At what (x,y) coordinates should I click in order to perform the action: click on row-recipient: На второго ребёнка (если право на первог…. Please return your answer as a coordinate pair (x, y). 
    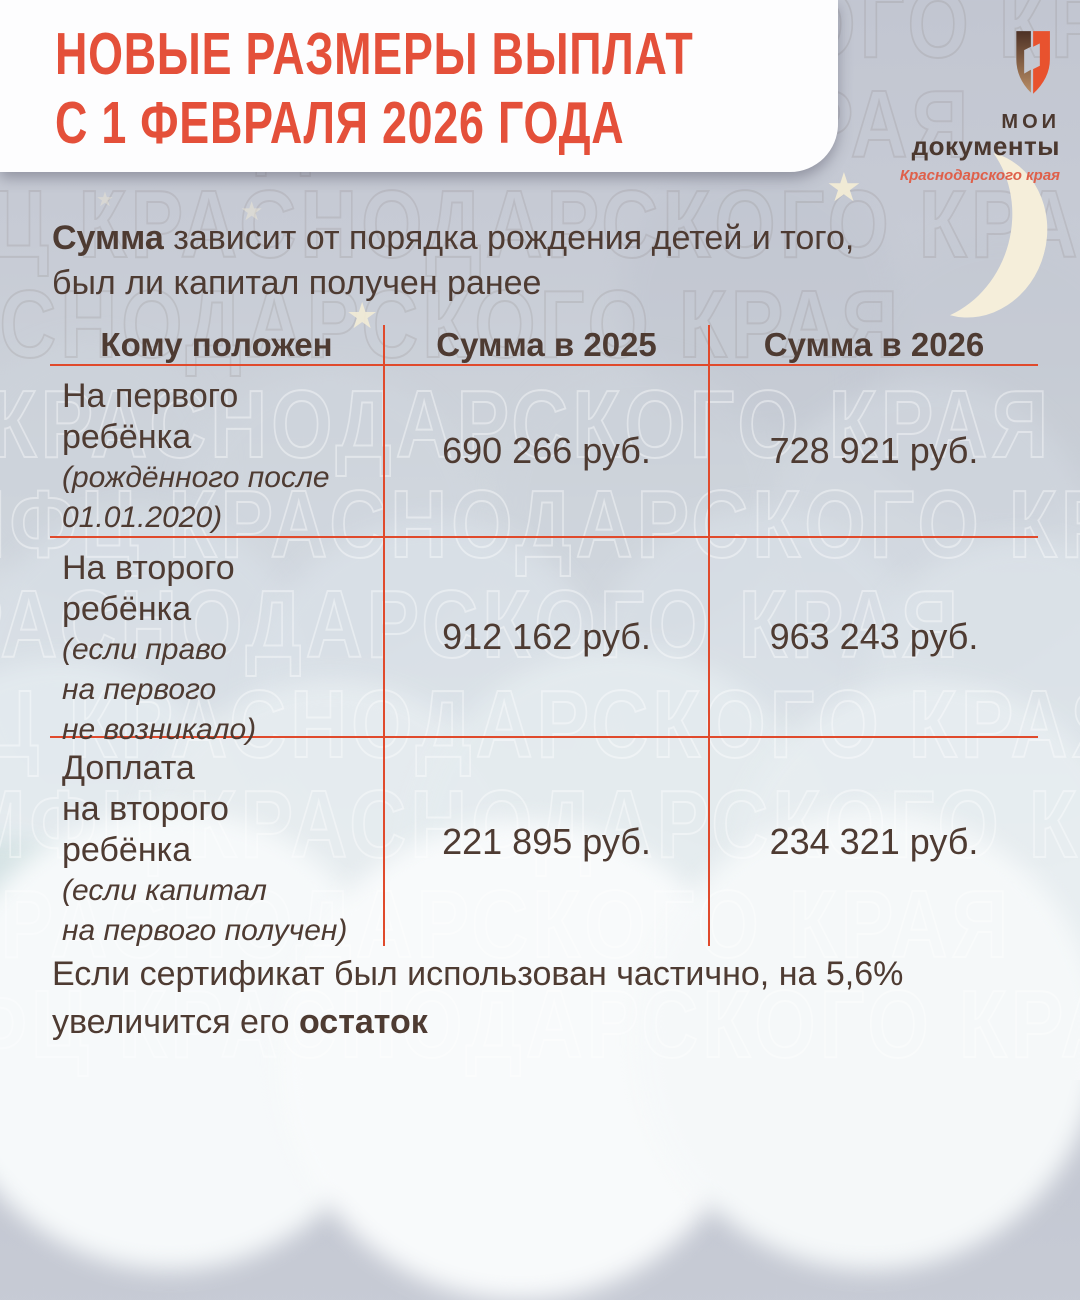
    Looking at the image, I should click on (216, 642).